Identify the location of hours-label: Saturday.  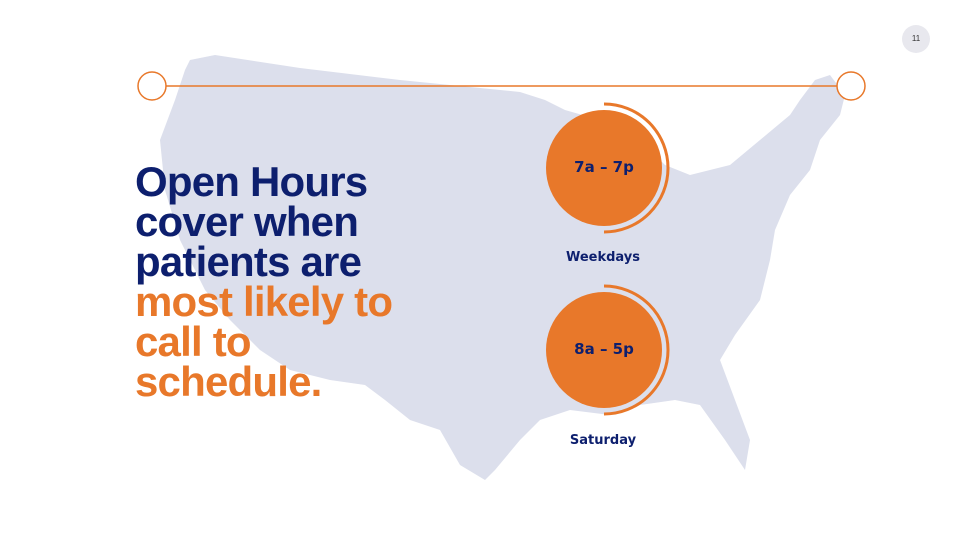
(603, 440).